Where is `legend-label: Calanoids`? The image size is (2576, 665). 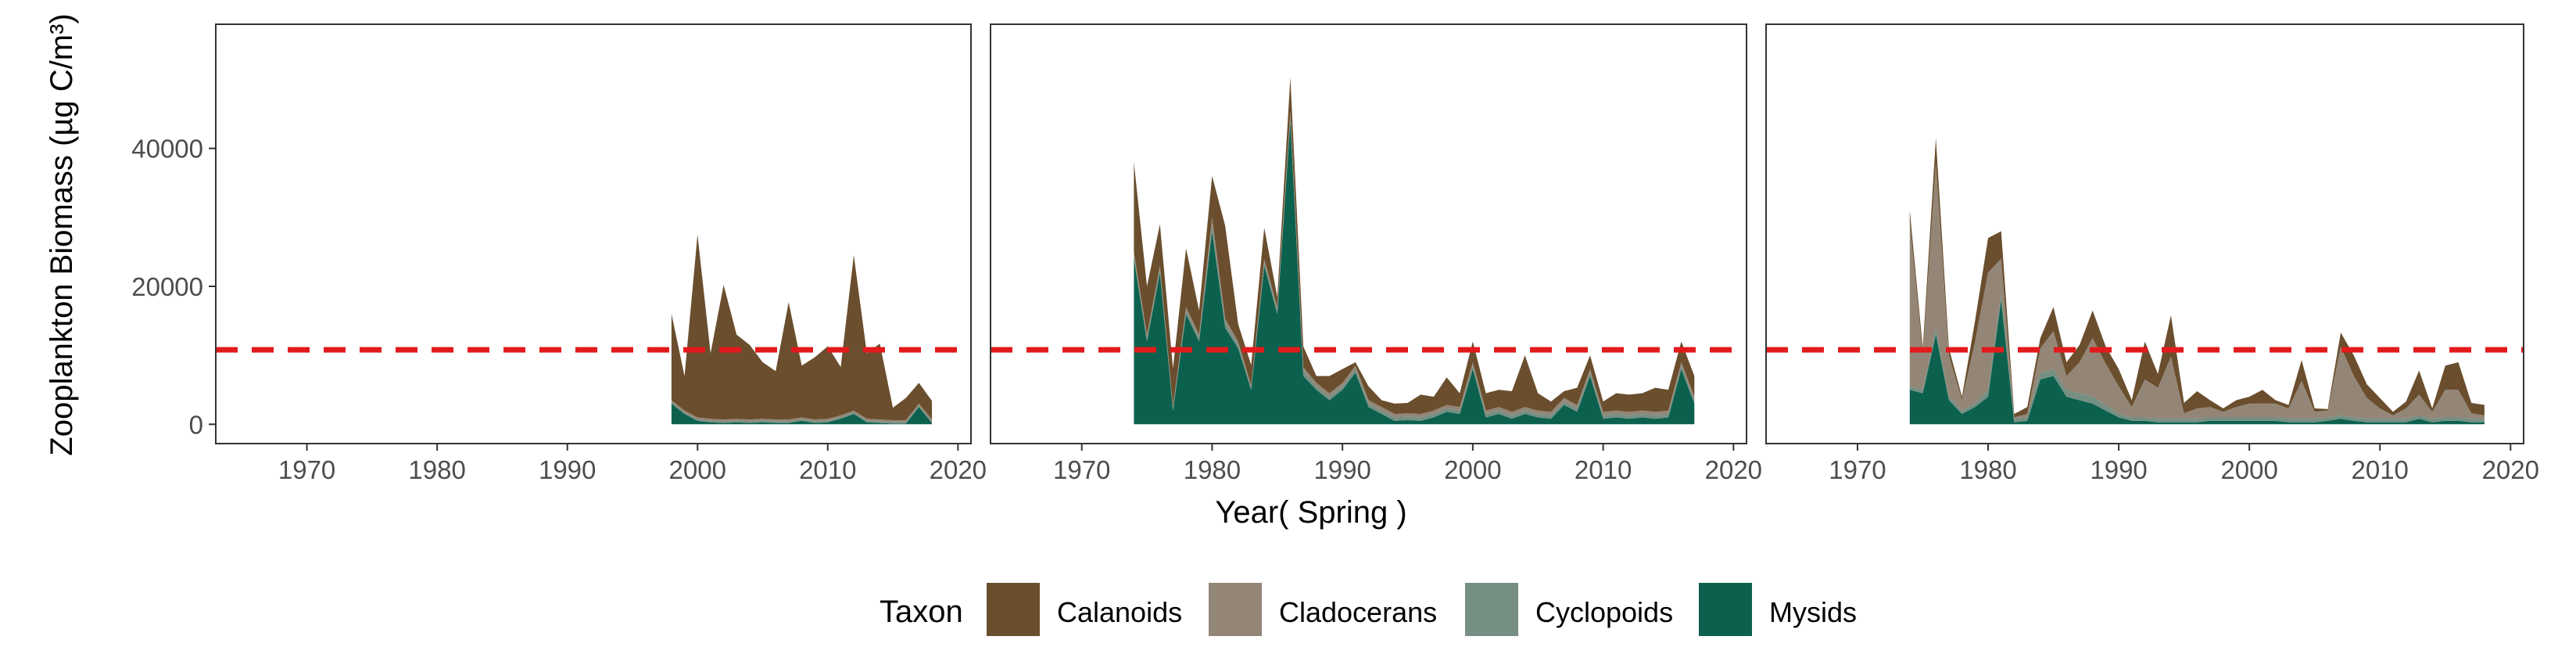 legend-label: Calanoids is located at coordinates (1119, 612).